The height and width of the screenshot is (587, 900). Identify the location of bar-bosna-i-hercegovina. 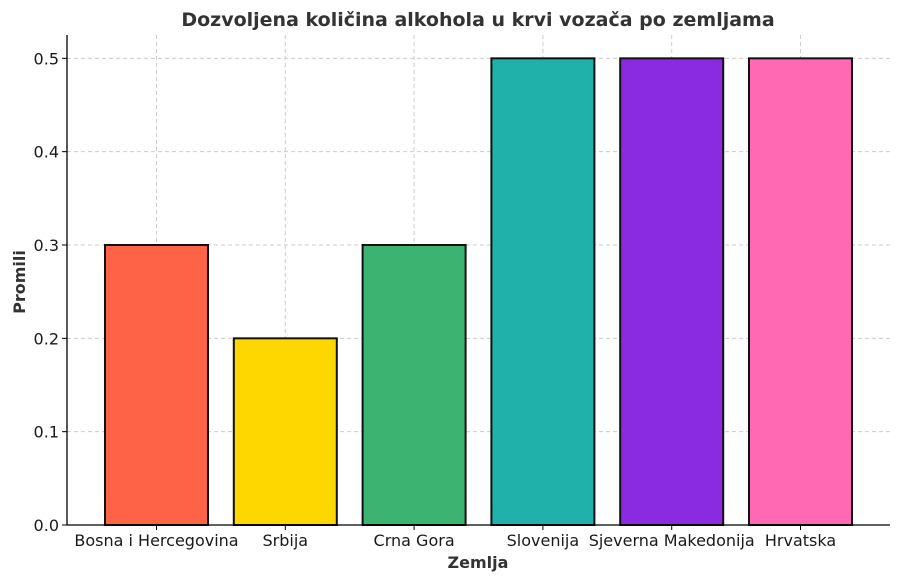
(156, 385).